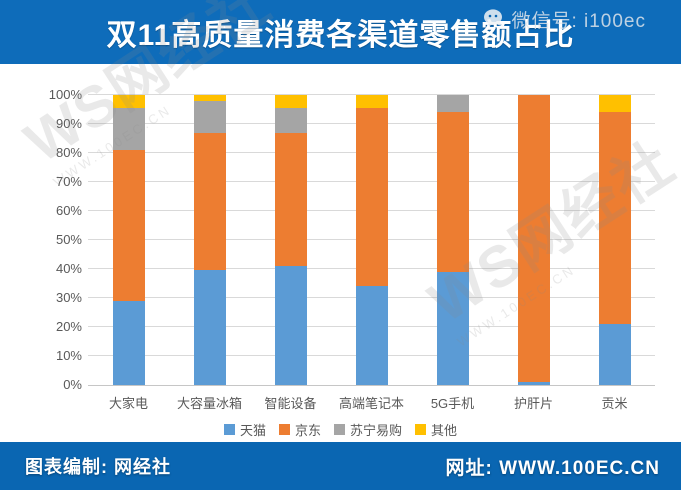 This screenshot has height=490, width=681. Describe the element at coordinates (421, 429) in the screenshot. I see `legend-swatch-其他` at that location.